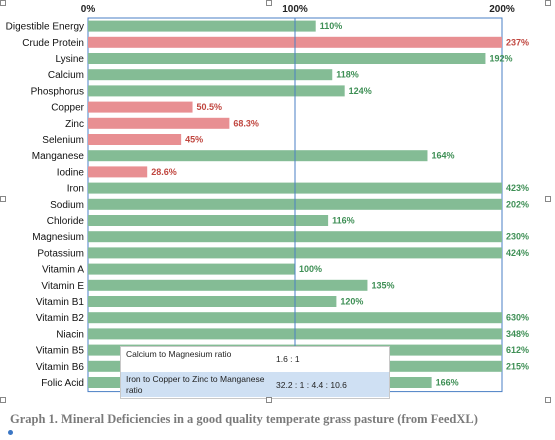  Describe the element at coordinates (67, 108) in the screenshot. I see `category-label: Copper` at that location.